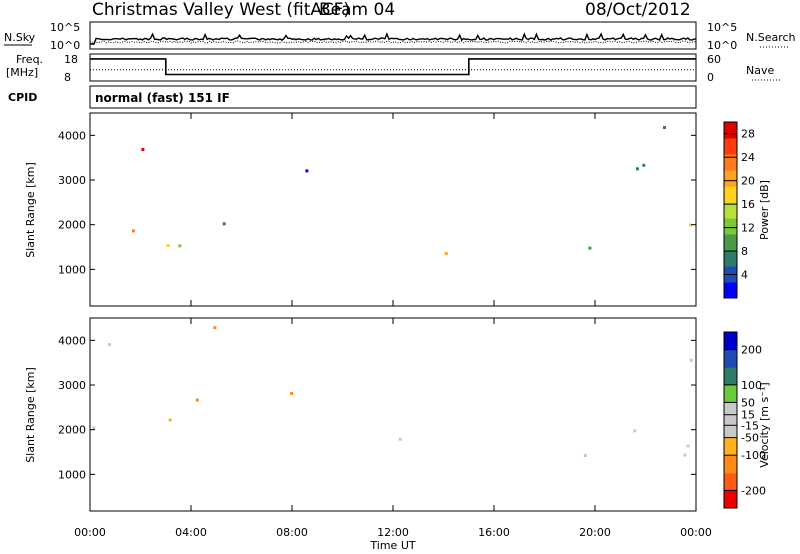  I want to click on noise-search-label: N.Search, so click(771, 37).